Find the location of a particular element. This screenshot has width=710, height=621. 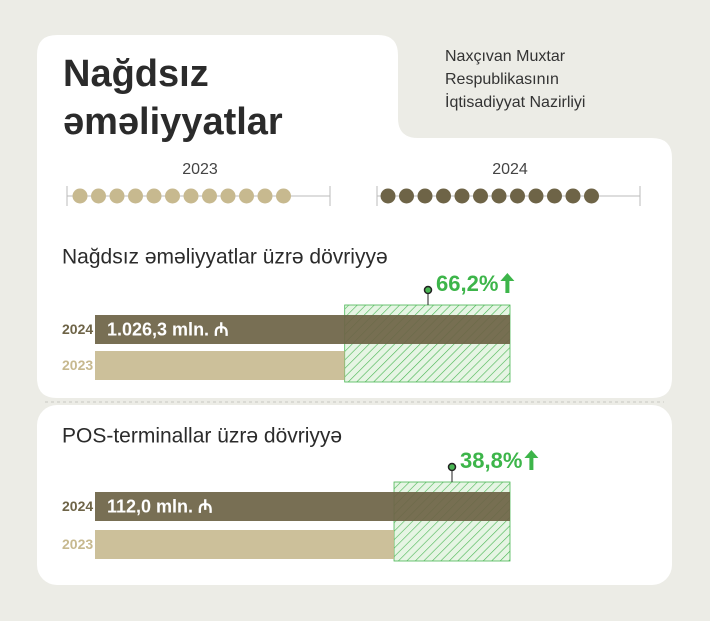

value-label: 112,0 mln. ₼ is located at coordinates (160, 506).